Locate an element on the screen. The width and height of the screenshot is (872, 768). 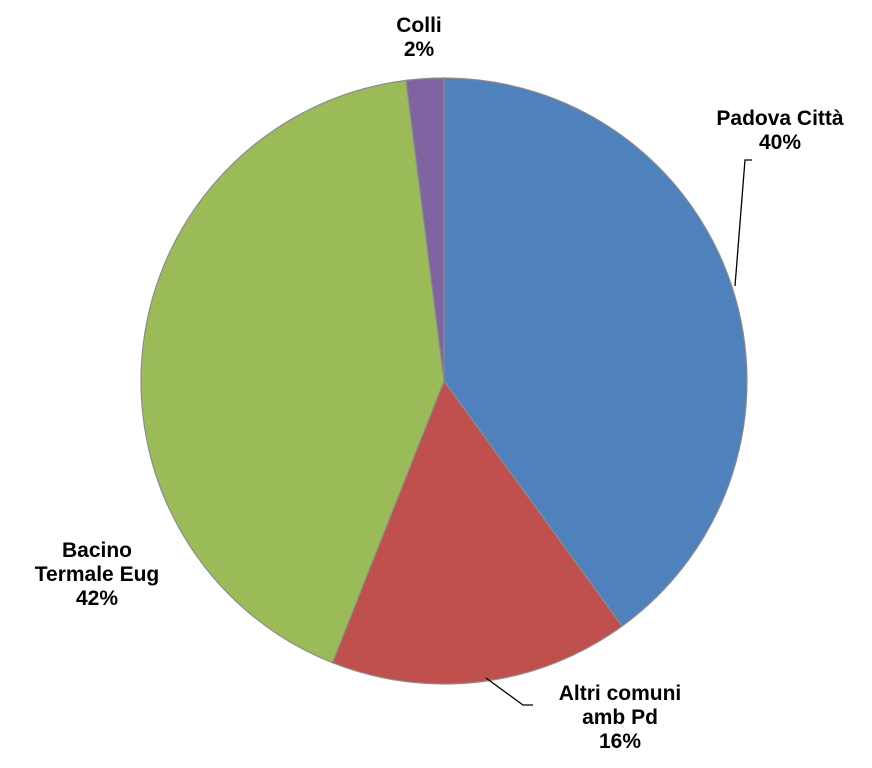
slice-name-label: amb Pd is located at coordinates (620, 717).